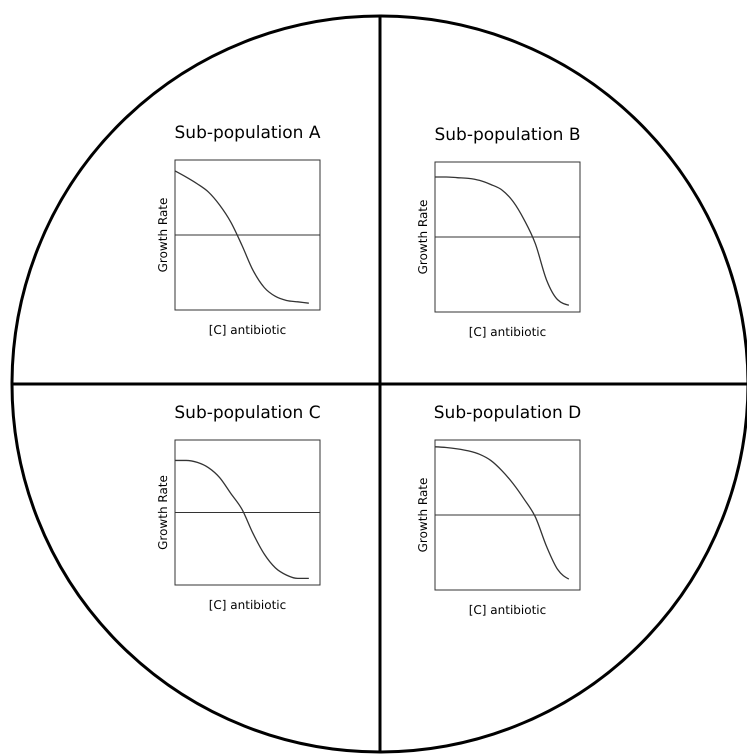 The width and height of the screenshot is (747, 755). I want to click on chart-title: Sub-population B, so click(507, 135).